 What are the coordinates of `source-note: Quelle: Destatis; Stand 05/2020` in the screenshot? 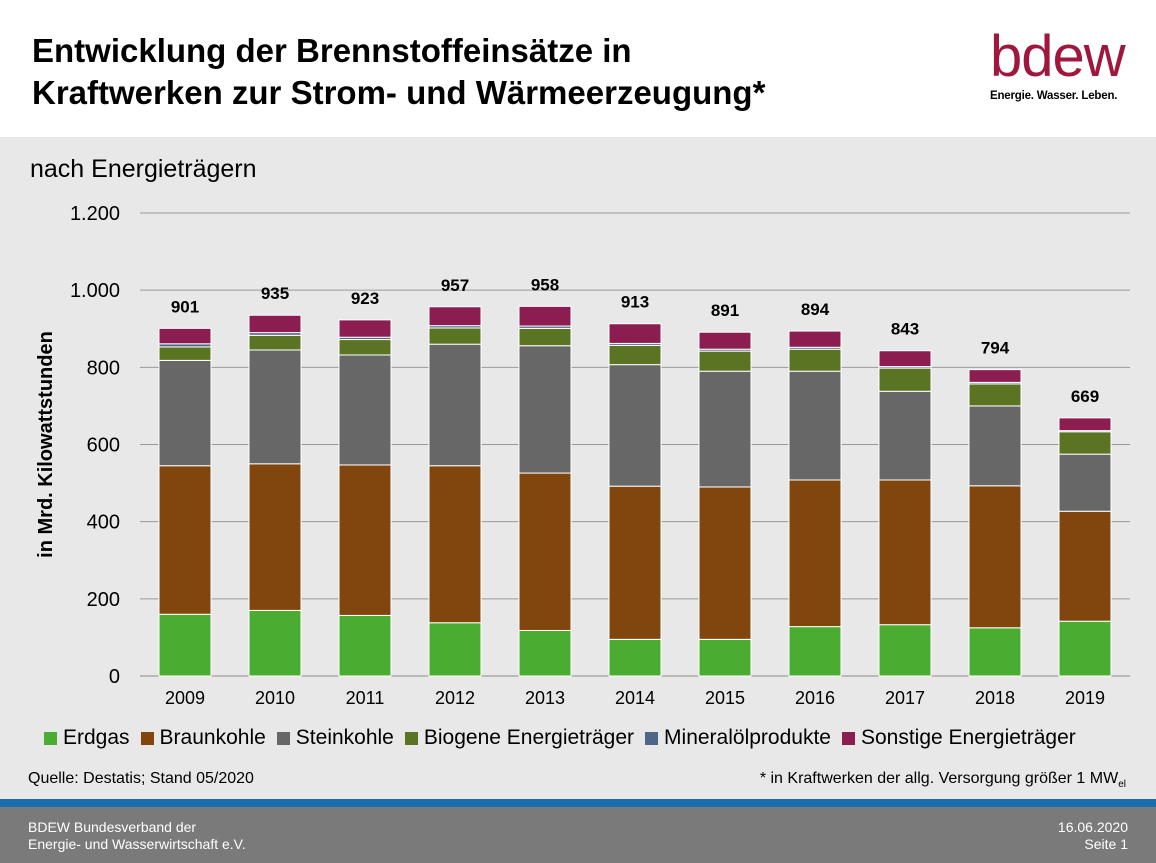 It's located at (141, 778).